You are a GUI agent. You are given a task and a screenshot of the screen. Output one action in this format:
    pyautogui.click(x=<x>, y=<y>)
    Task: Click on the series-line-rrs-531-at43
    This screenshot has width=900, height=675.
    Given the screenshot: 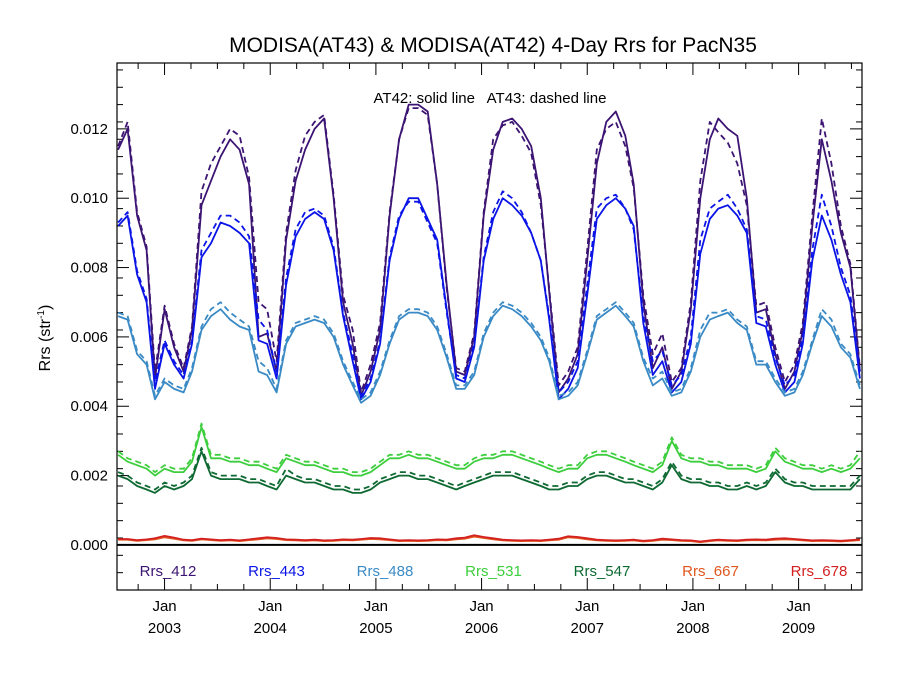 What is the action you would take?
    pyautogui.click(x=489, y=448)
    